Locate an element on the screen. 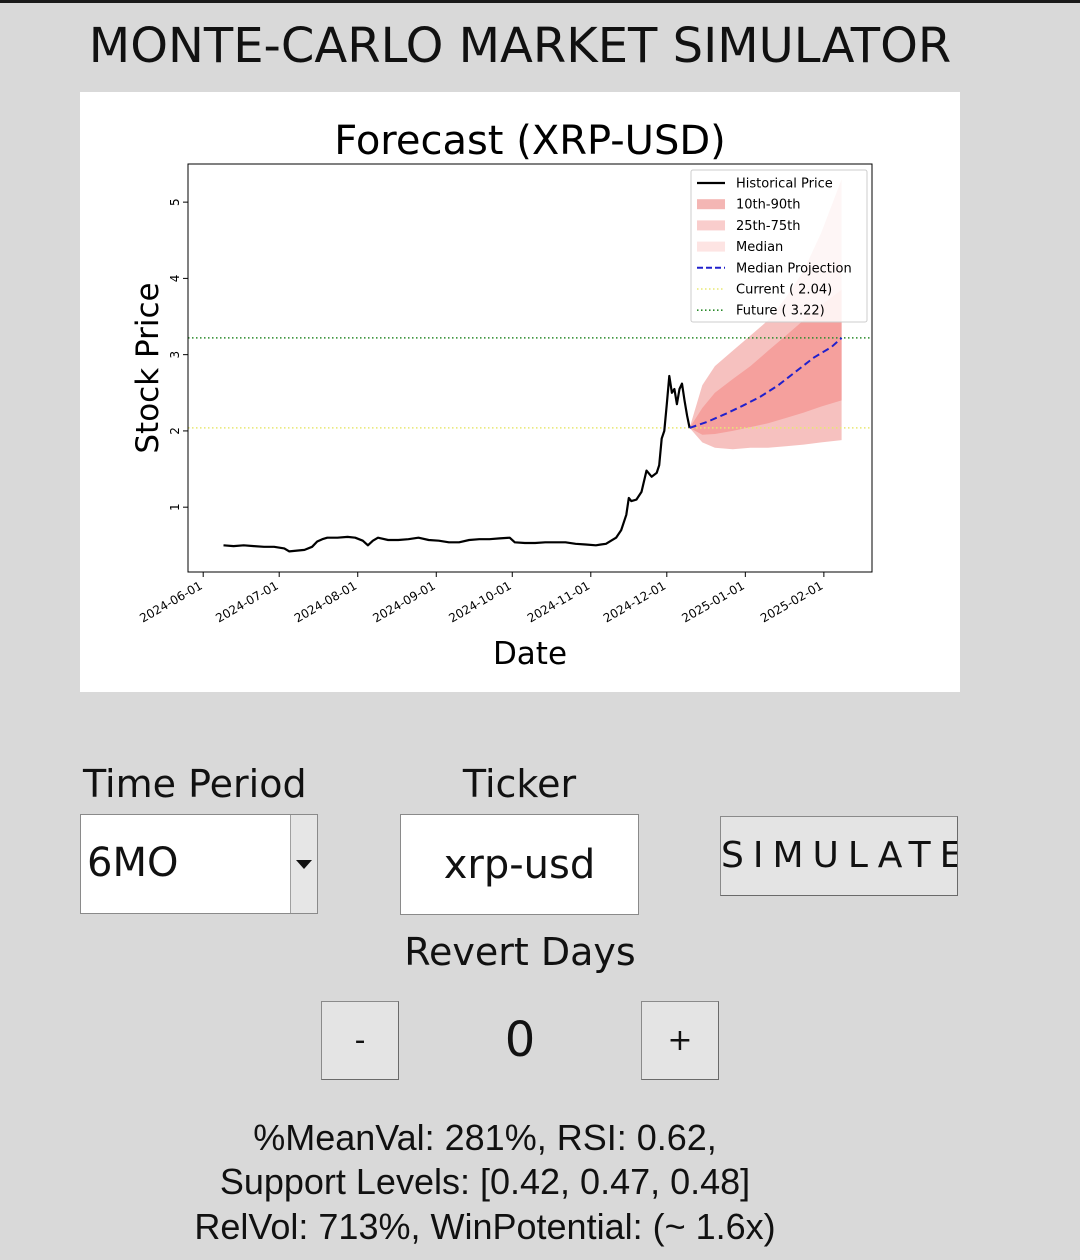 The width and height of the screenshot is (1080, 1260). x-axis-label: Date is located at coordinates (530, 654).